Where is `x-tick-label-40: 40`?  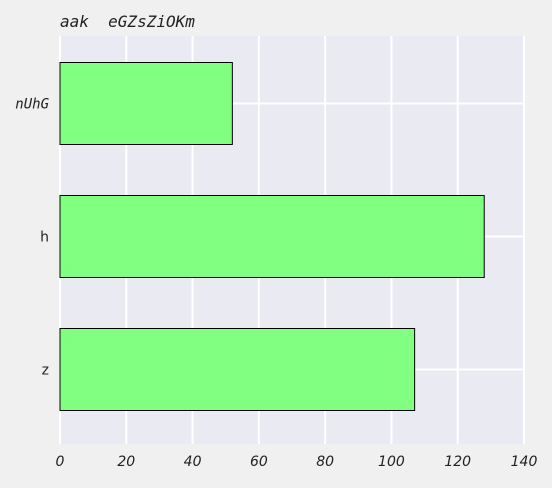
x-tick-label-40: 40 is located at coordinates (193, 462).